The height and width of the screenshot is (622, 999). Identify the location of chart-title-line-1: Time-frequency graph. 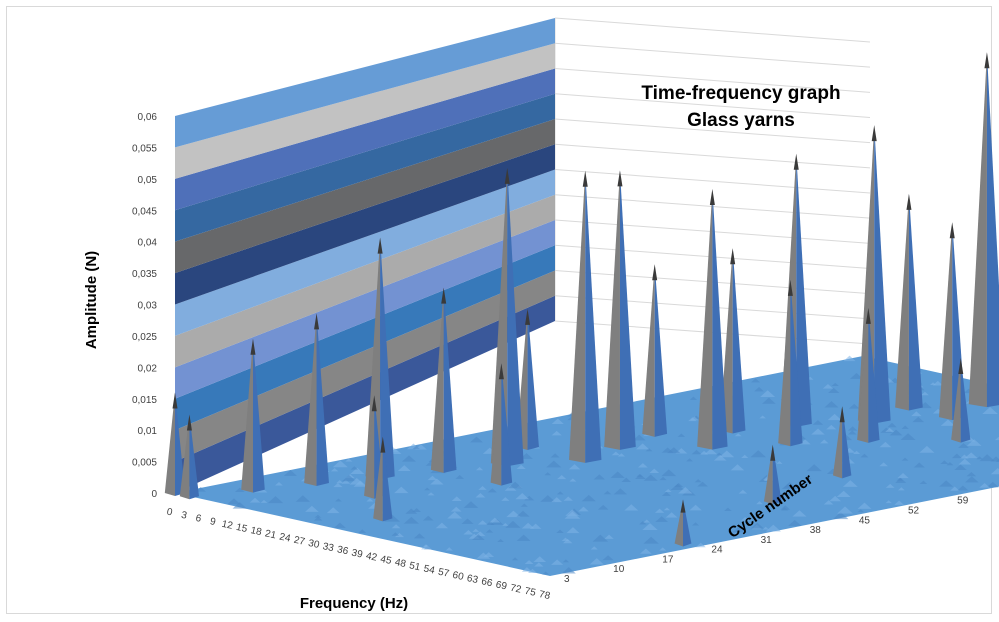
(740, 93).